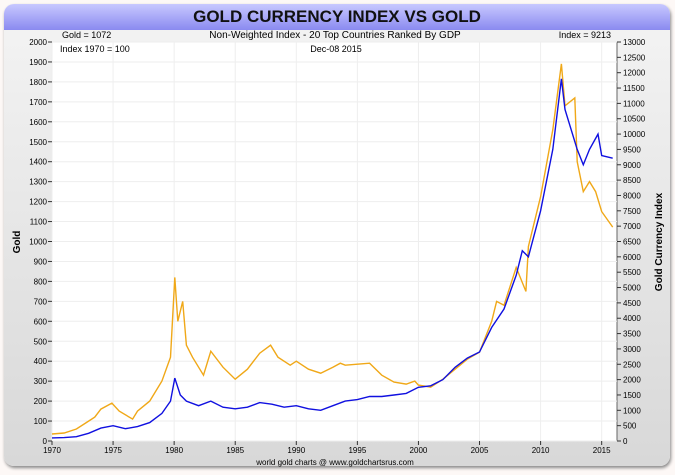  Describe the element at coordinates (38, 162) in the screenshot. I see `y-tick-label: 1400` at that location.